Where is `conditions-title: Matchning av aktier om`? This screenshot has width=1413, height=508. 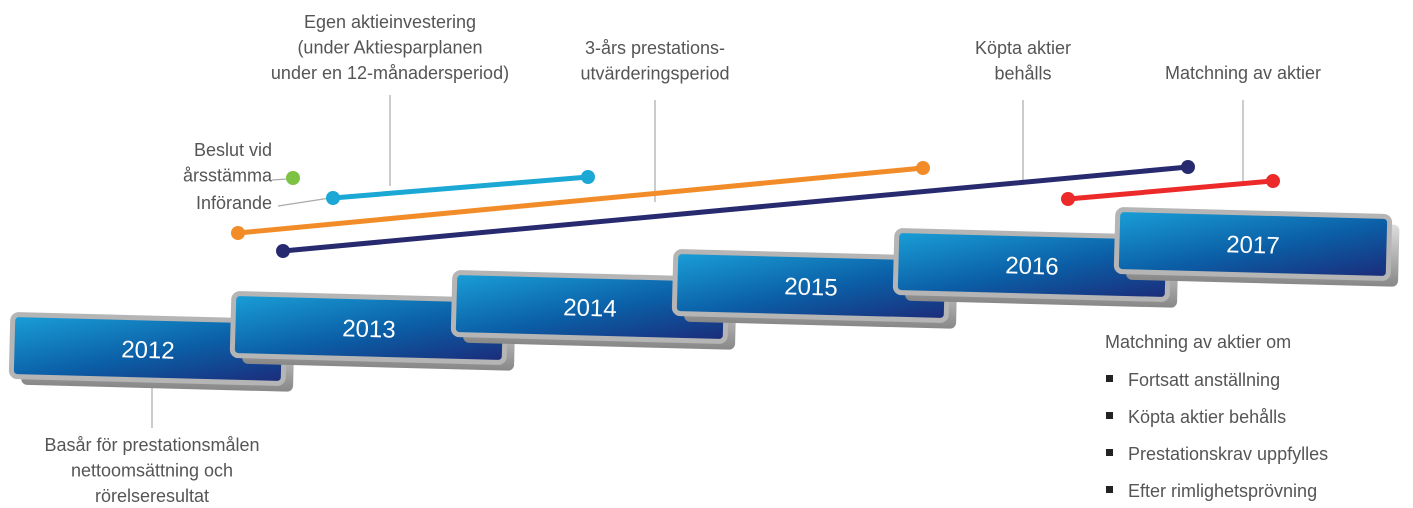
conditions-title: Matchning av aktier om is located at coordinates (1198, 342).